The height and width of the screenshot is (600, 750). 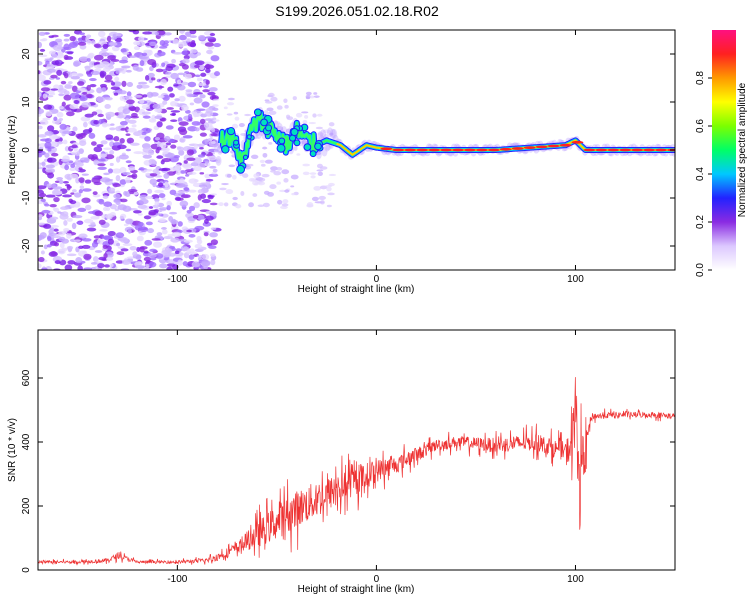 I want to click on snr-x-label: Height of straight line (km), so click(x=356, y=589).